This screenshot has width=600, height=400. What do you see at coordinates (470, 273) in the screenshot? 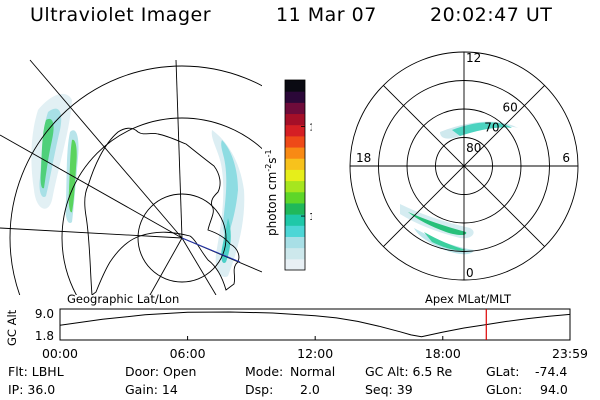
I see `mlt-label: 0` at bounding box center [470, 273].